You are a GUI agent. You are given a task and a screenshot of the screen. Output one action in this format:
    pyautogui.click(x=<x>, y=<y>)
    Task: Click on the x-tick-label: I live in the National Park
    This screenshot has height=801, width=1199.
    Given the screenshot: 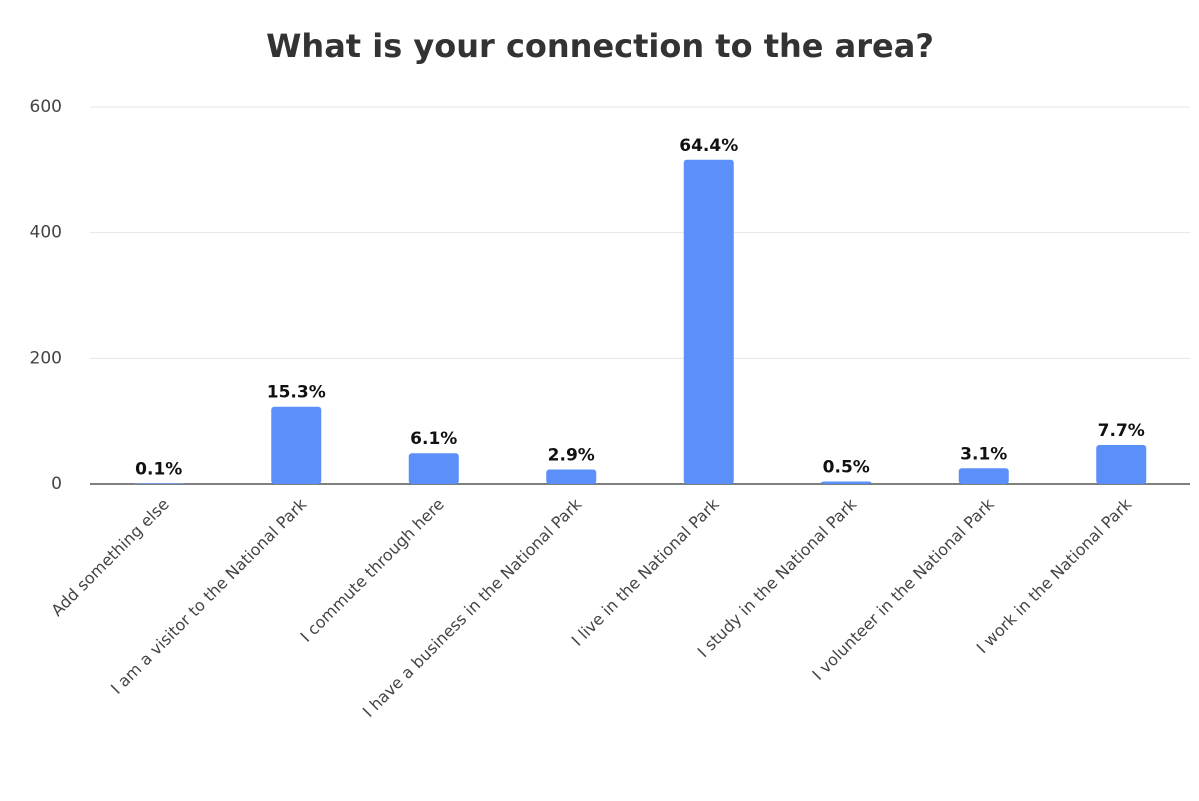 What is the action you would take?
    pyautogui.click(x=646, y=572)
    